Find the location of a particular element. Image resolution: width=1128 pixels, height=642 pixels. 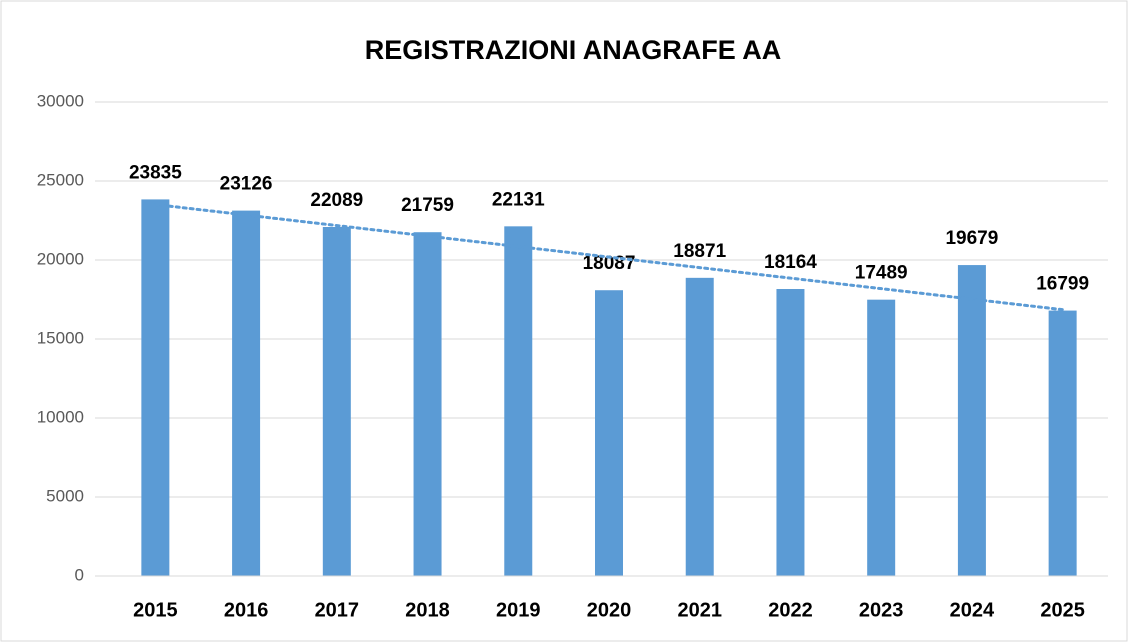

x-tick-label: 2025 is located at coordinates (1062, 610).